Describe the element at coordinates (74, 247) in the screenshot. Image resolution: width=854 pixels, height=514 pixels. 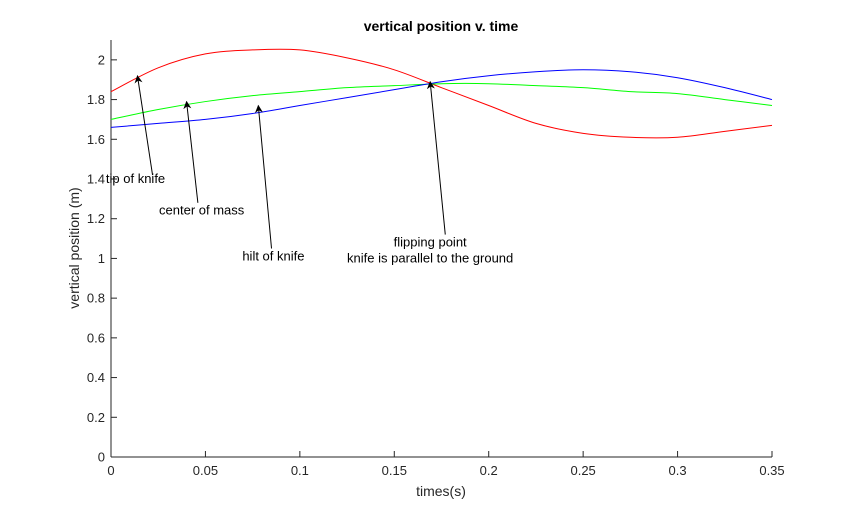
I see `y-axis-label: vertical position (m)` at that location.